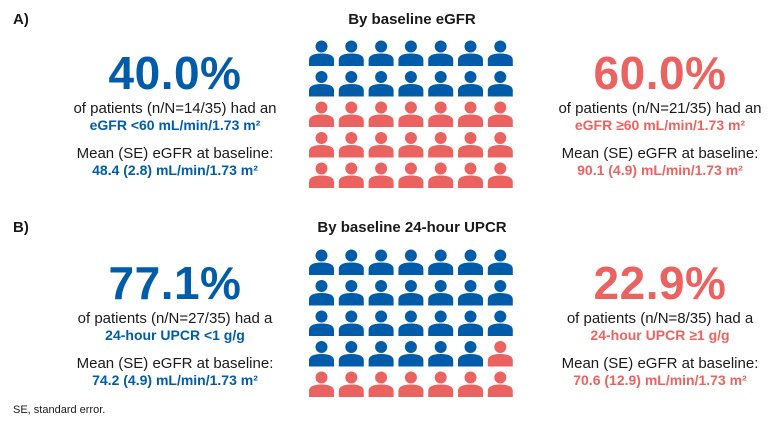 This screenshot has width=783, height=426. What do you see at coordinates (59, 410) in the screenshot?
I see `footnote: SE, standard error.` at bounding box center [59, 410].